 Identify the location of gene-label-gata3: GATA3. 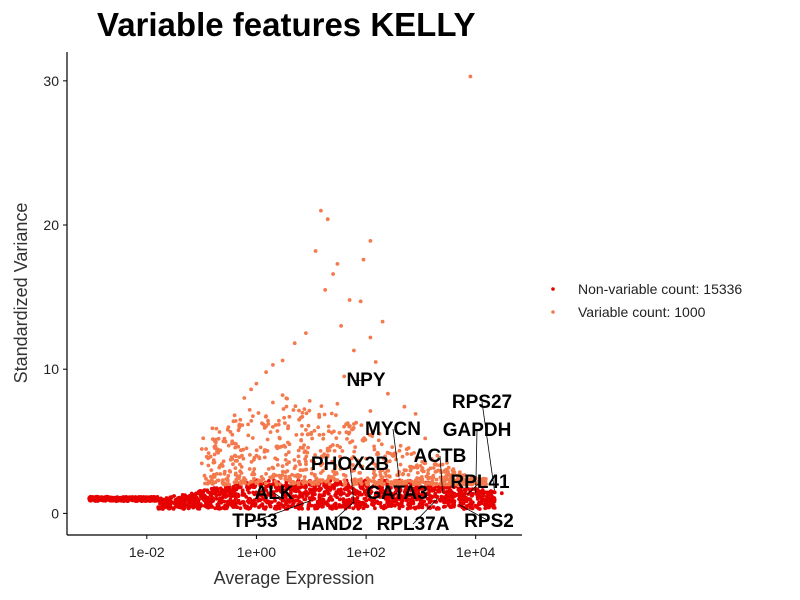
(397, 493).